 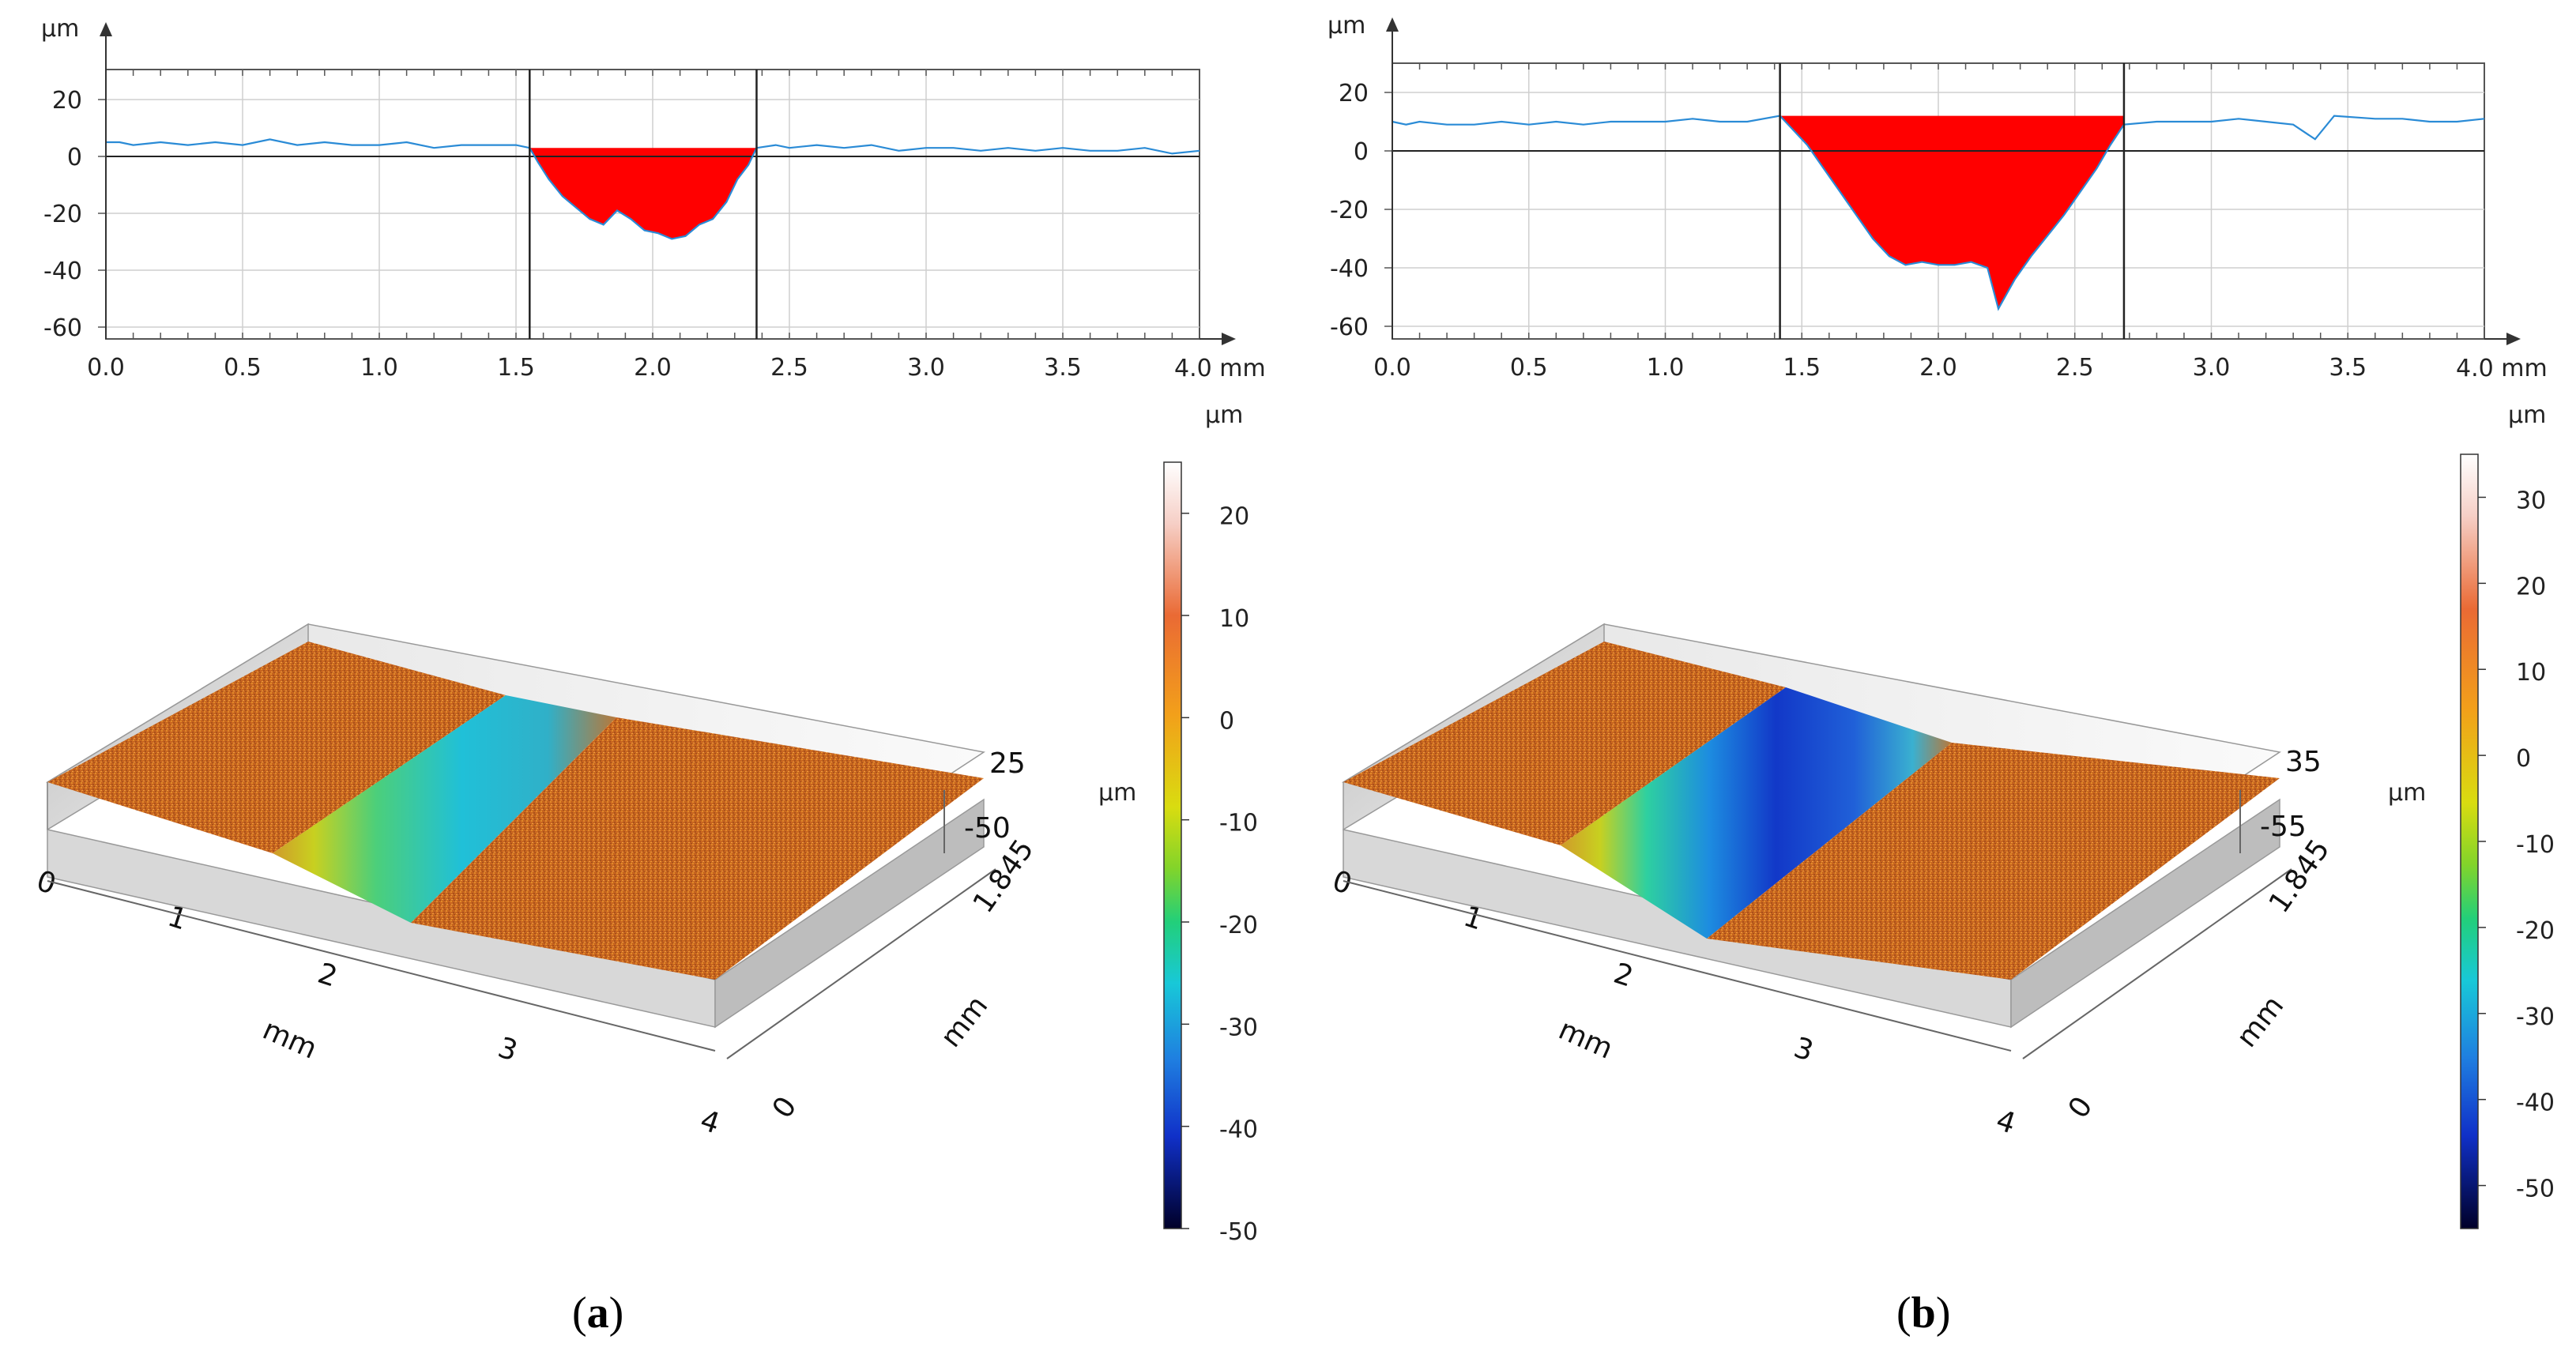 I want to click on surface-right-wall, so click(x=2145, y=914).